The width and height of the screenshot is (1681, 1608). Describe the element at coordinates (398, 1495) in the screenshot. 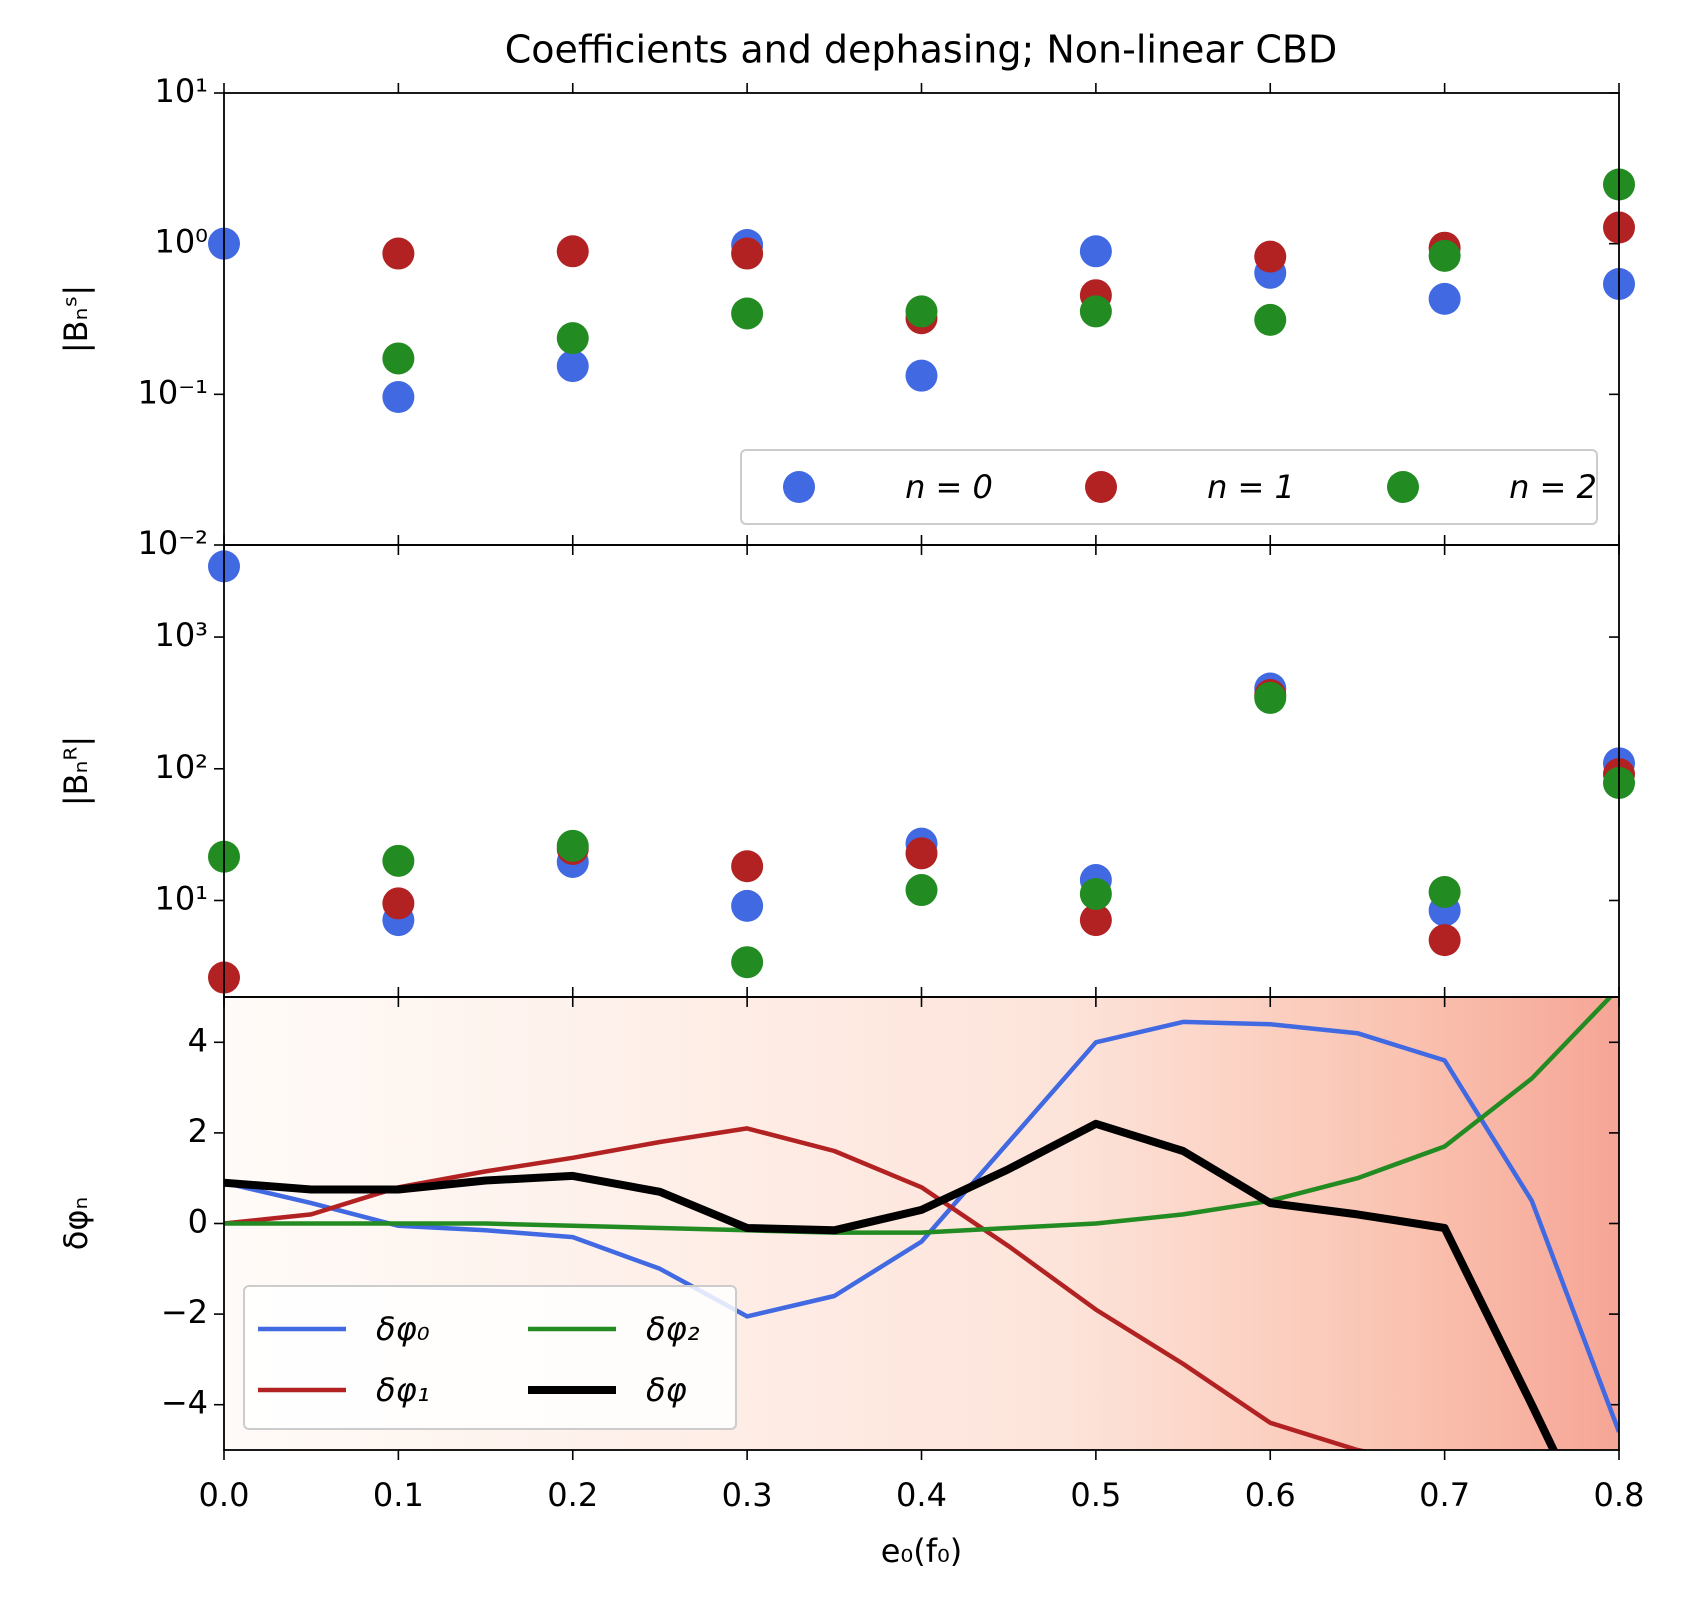

I see `x-tick-label: 0.1` at that location.